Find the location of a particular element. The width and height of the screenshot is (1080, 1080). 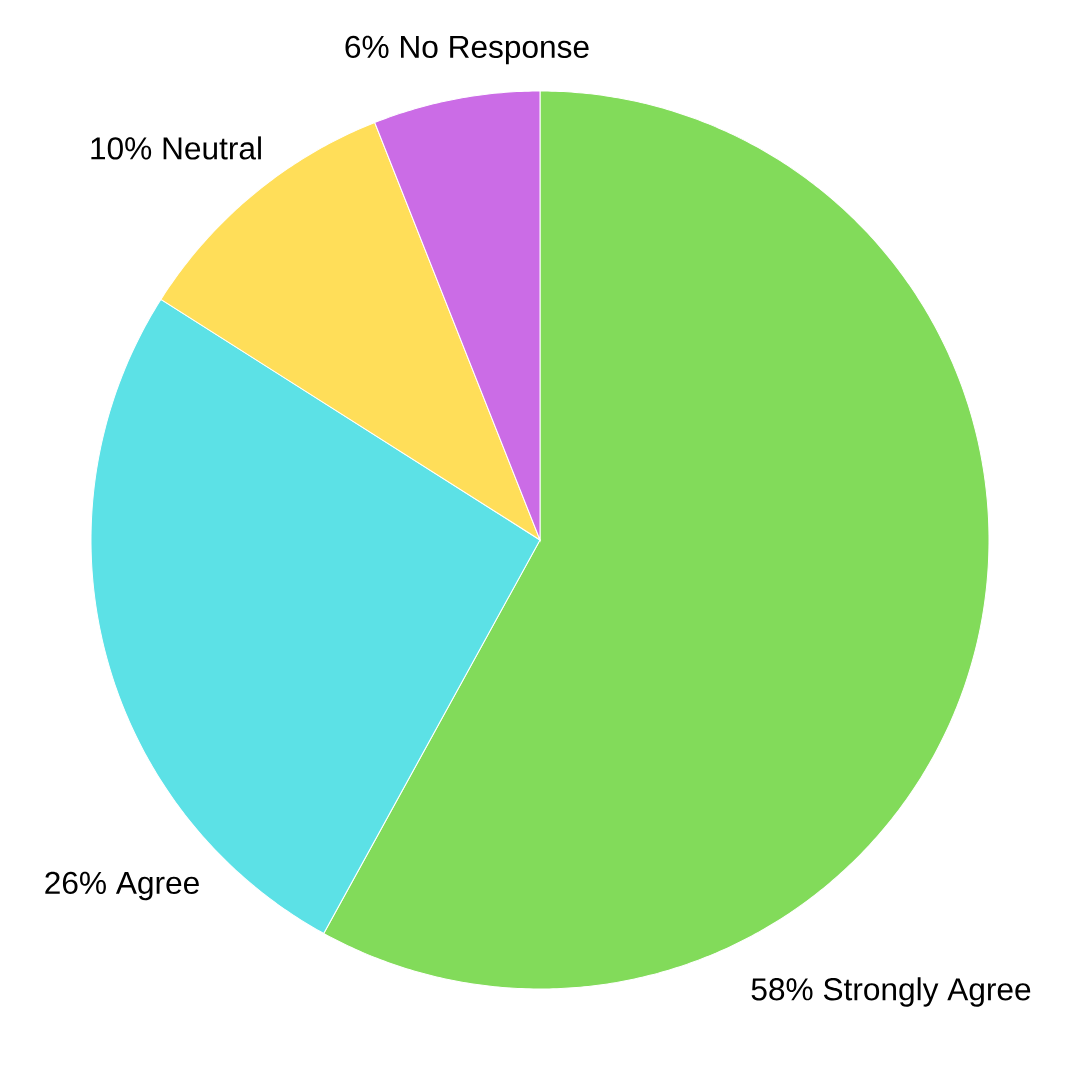

slice-label: Neutral is located at coordinates (212, 148).